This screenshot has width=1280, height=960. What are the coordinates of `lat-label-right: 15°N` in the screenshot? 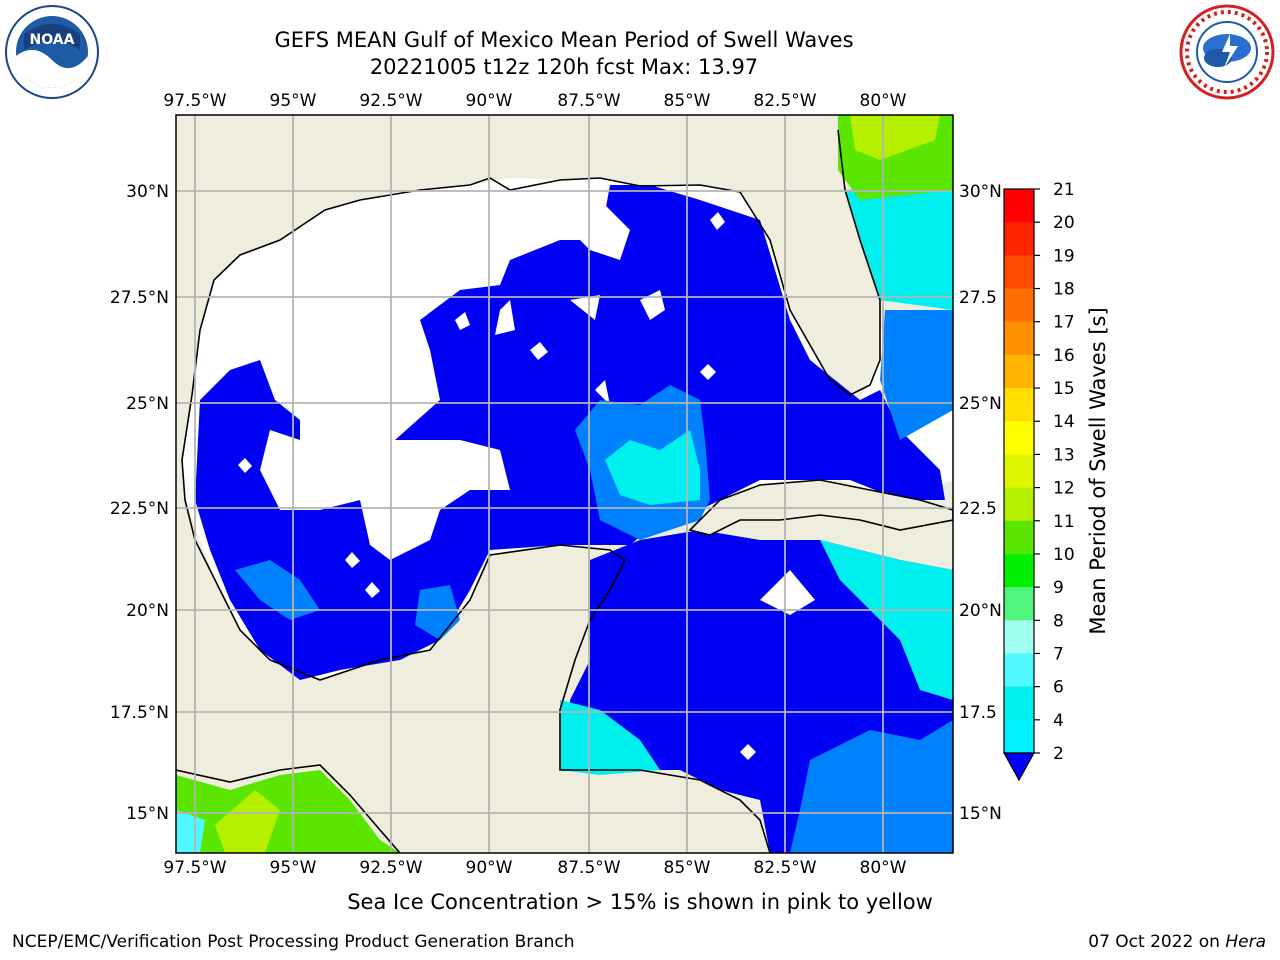 It's located at (980, 814).